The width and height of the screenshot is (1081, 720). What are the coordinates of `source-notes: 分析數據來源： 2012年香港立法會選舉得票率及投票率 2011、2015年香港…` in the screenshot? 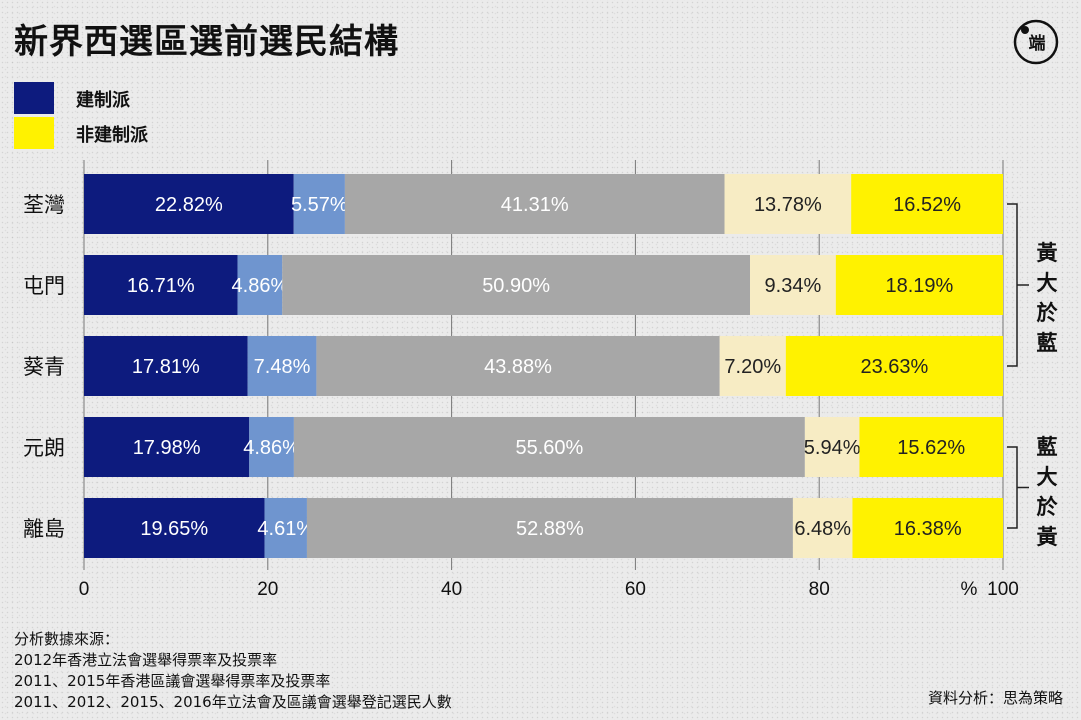 It's located at (233, 671).